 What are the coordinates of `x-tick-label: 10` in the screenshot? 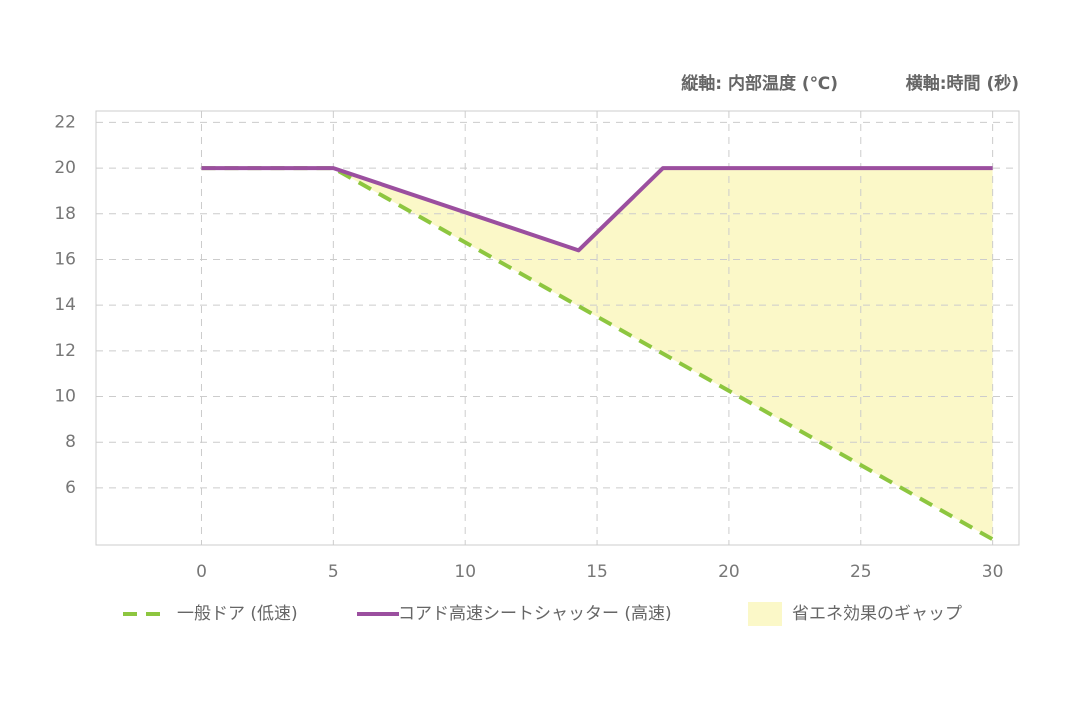 It's located at (465, 572).